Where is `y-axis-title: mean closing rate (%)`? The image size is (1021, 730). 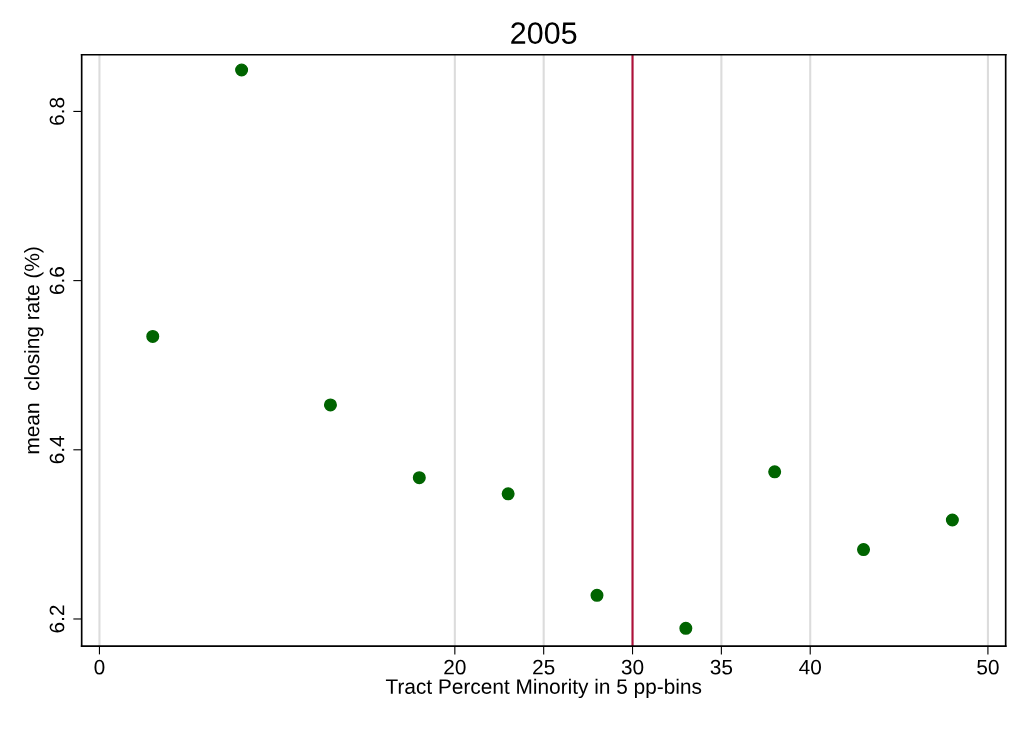
y-axis-title: mean closing rate (%) is located at coordinates (34, 350).